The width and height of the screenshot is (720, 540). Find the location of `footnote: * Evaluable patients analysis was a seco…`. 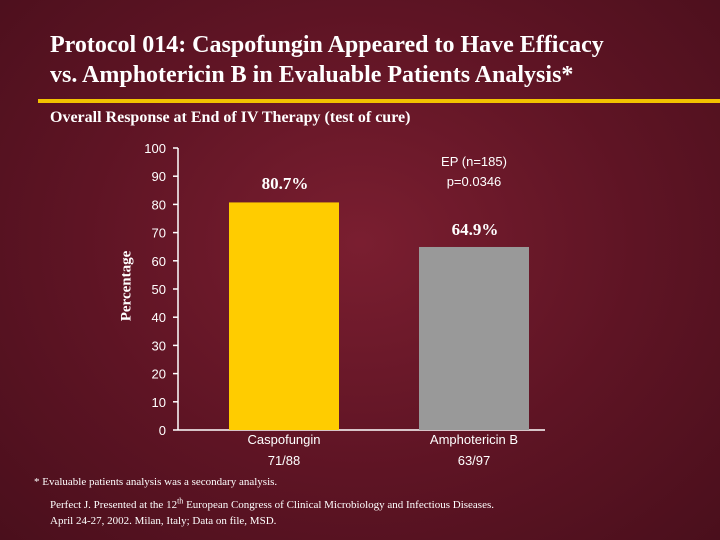

footnote: * Evaluable patients analysis was a seco… is located at coordinates (156, 482).